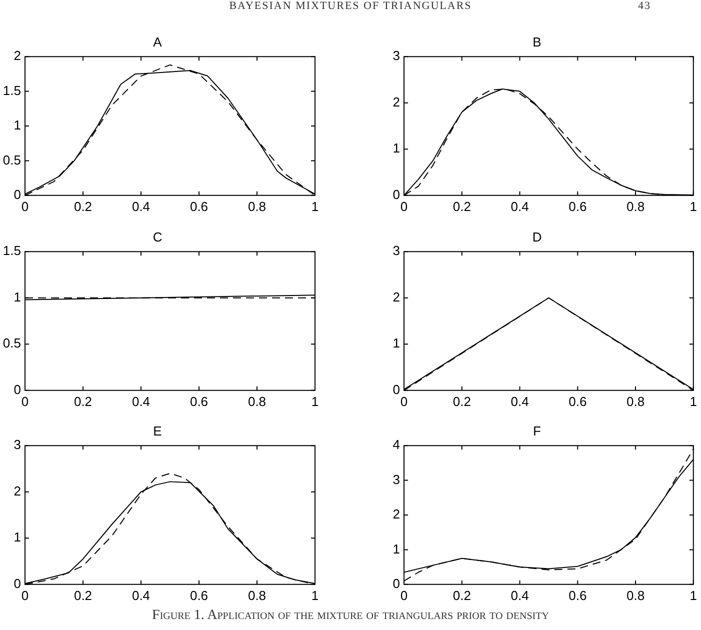 The width and height of the screenshot is (701, 630). I want to click on caption: Figure 1. Application of the mixture of triangulars prior to density, so click(350, 616).